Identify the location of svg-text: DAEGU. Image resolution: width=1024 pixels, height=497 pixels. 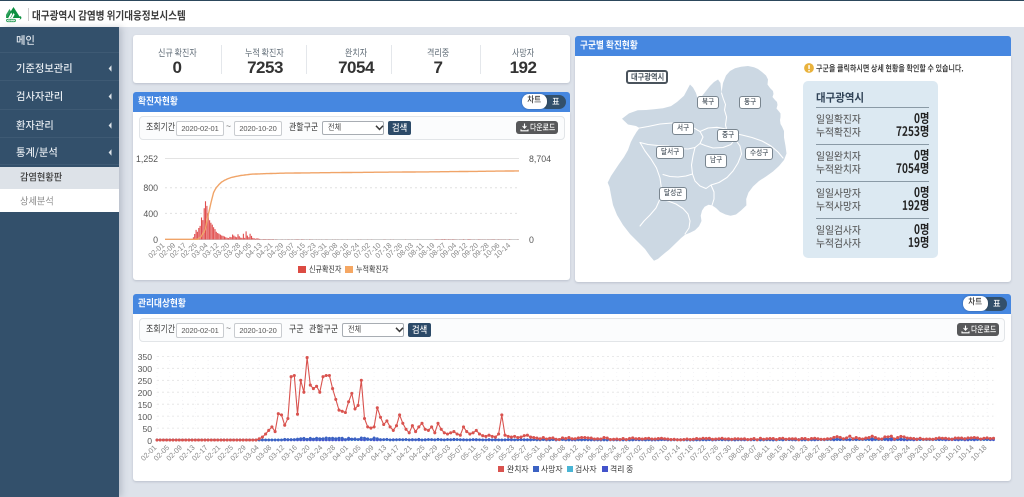
(10, 21).